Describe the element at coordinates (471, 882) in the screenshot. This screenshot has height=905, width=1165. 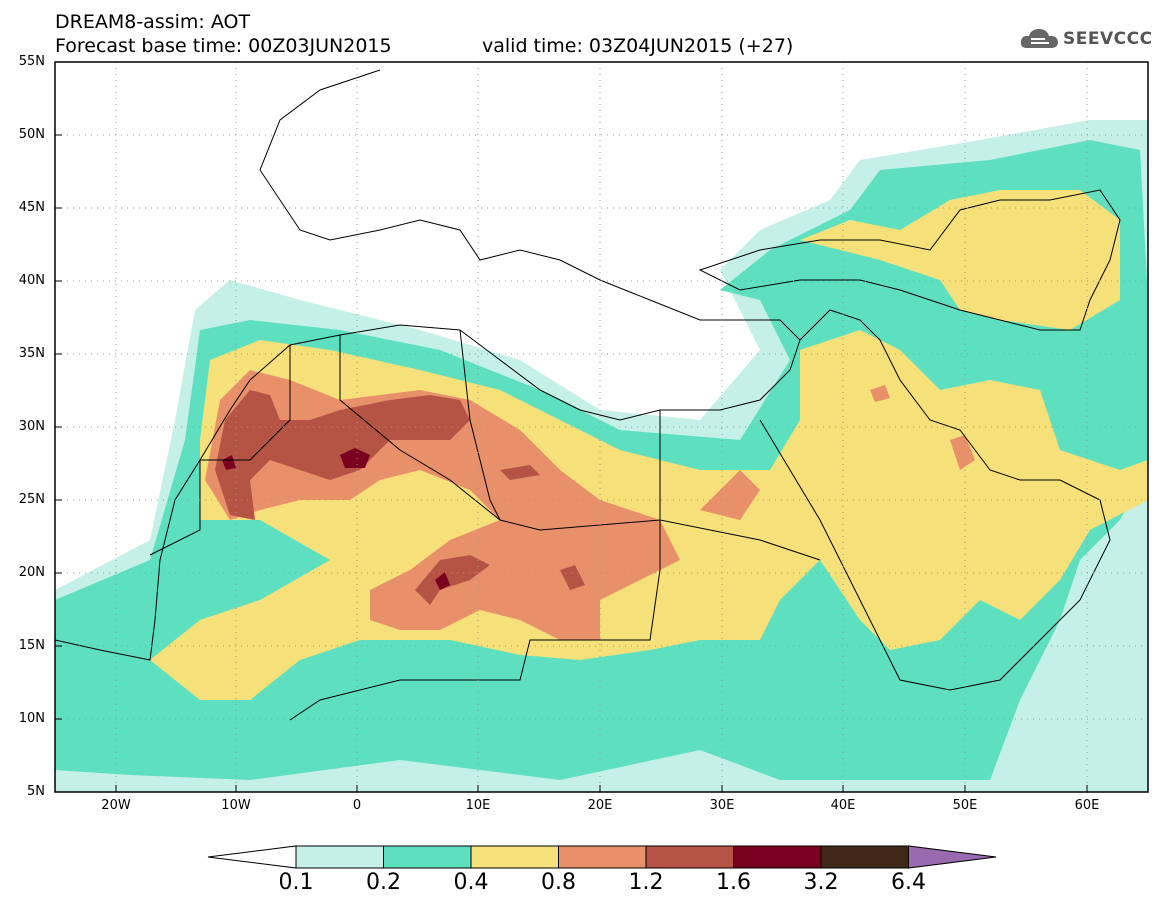
I see `legend-level: 0.4` at that location.